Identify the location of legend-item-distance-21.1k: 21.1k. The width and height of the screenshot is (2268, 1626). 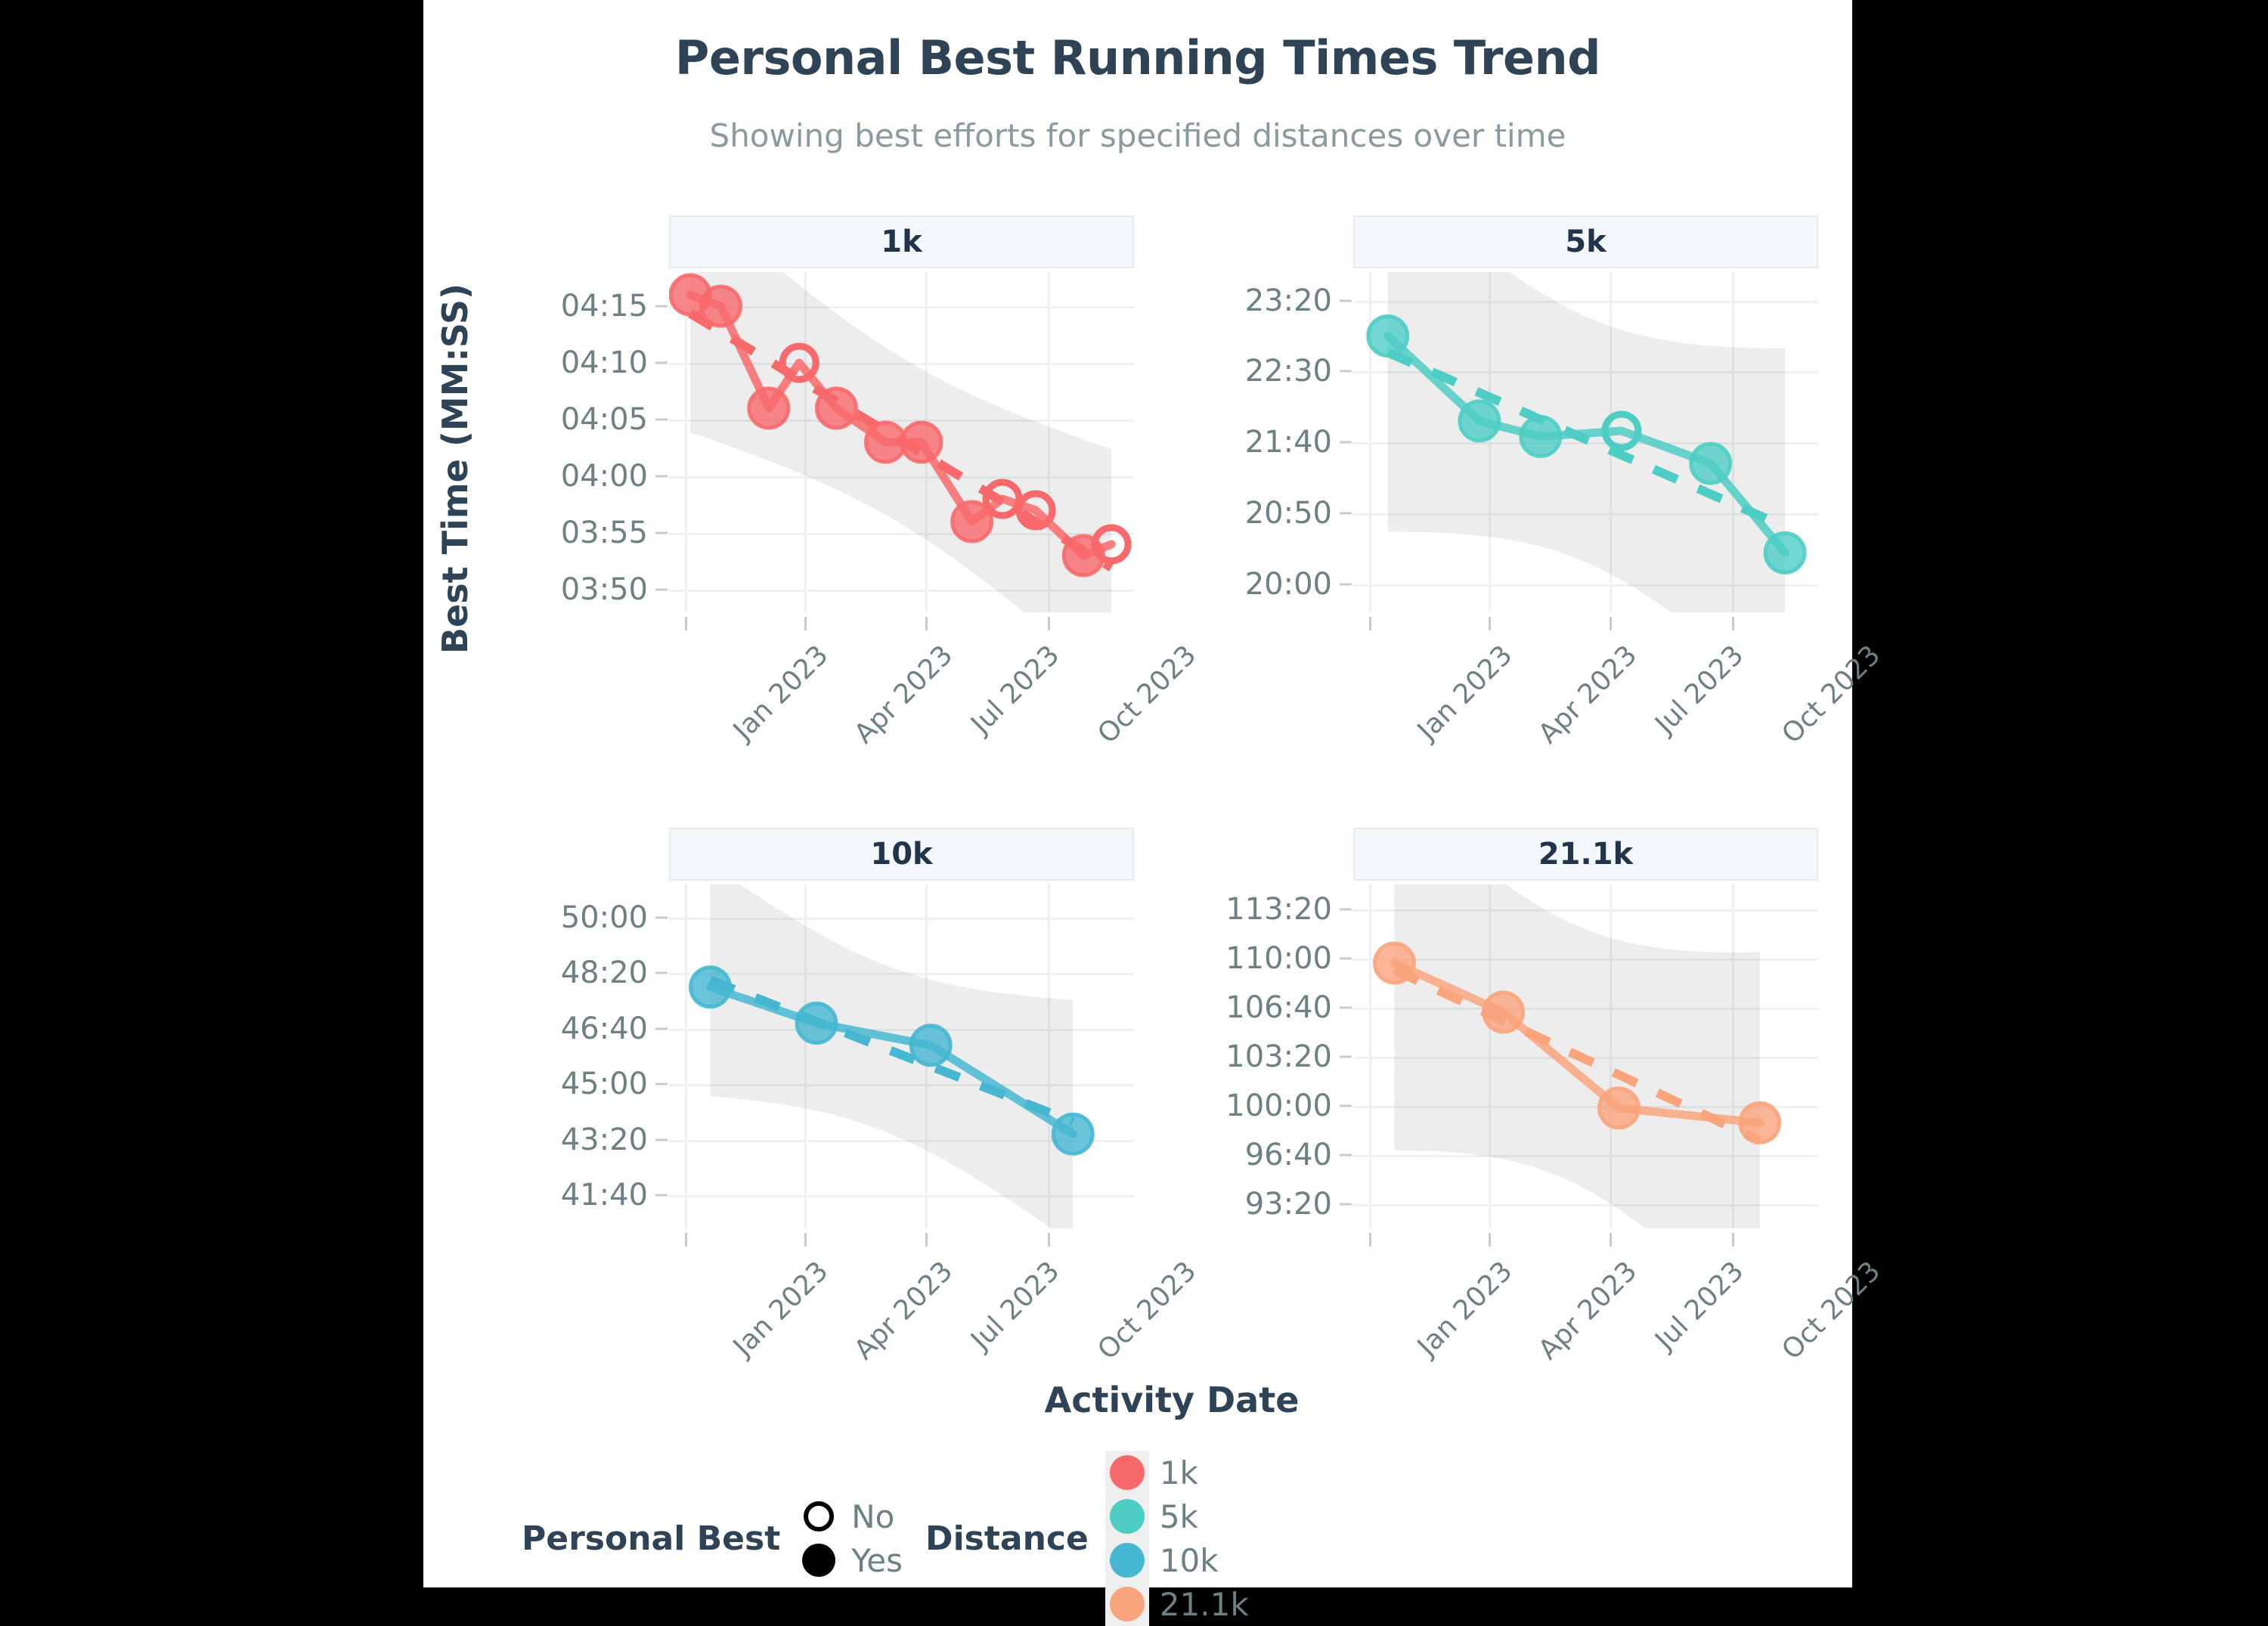
(1177, 1604).